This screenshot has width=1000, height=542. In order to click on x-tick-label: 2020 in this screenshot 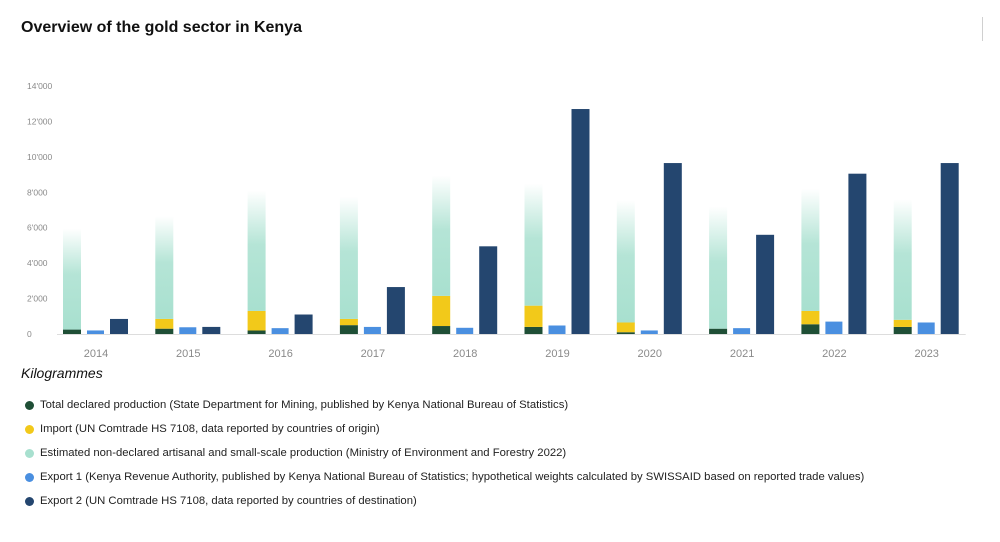, I will do `click(650, 354)`.